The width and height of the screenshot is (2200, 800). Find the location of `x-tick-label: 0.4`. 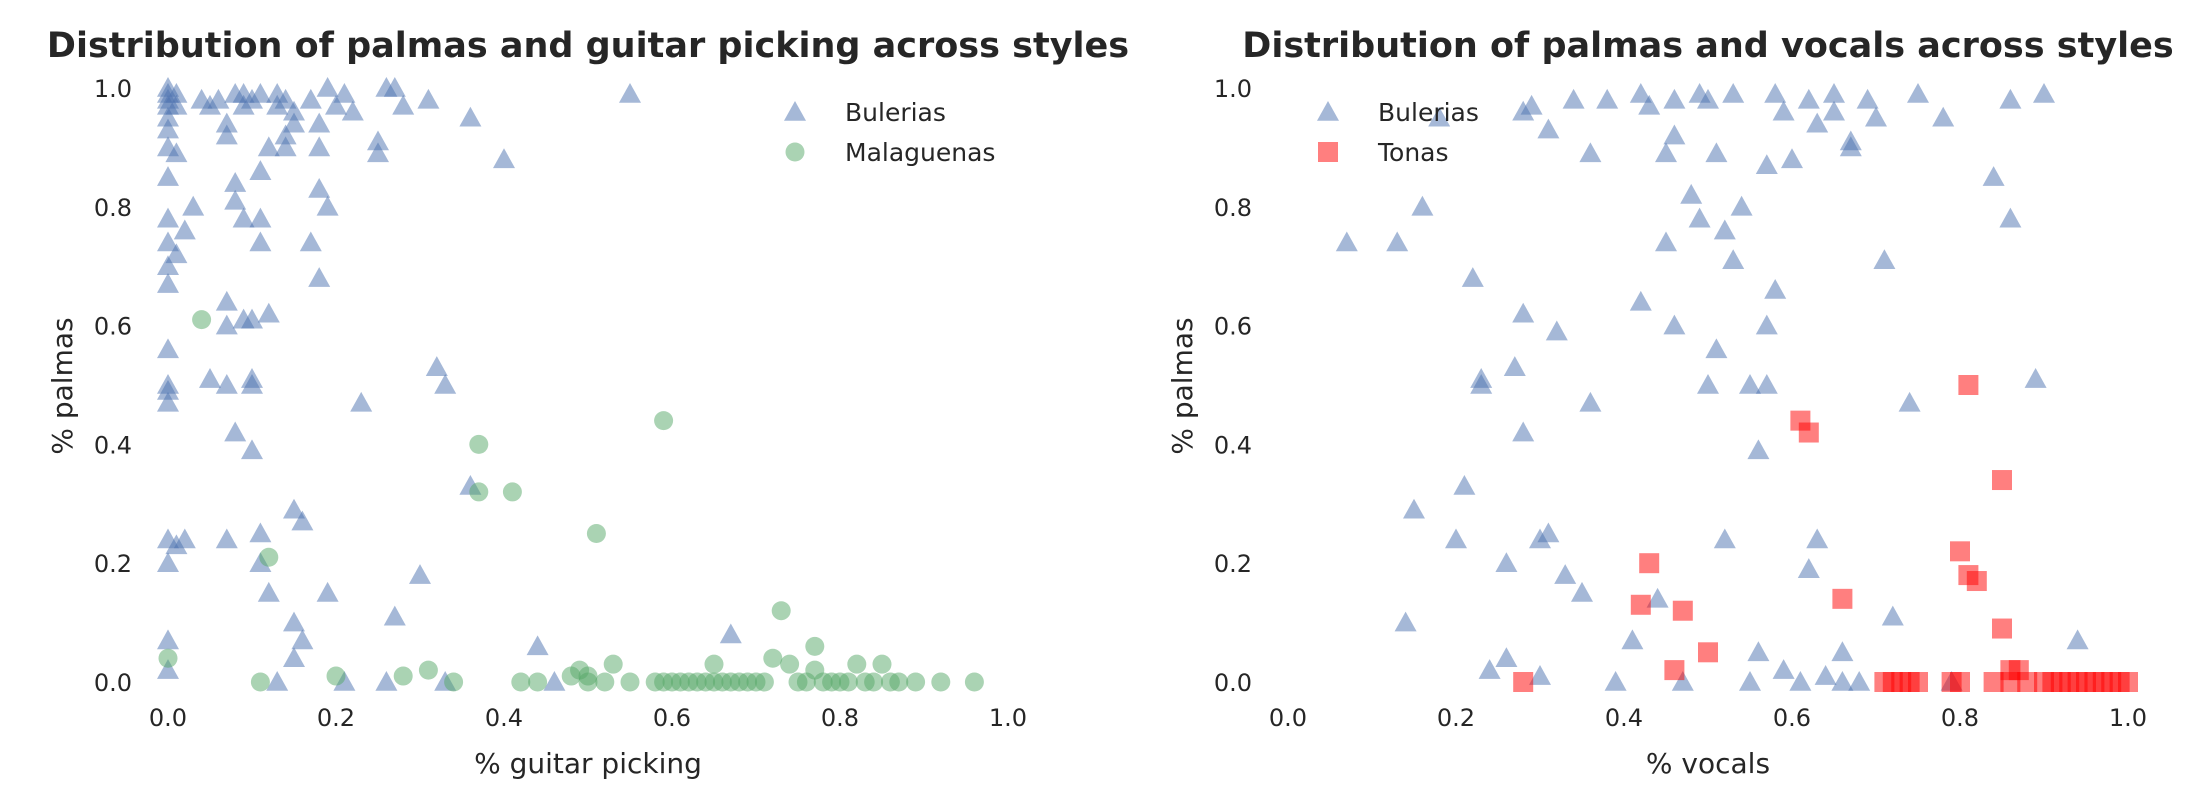

x-tick-label: 0.4 is located at coordinates (504, 718).